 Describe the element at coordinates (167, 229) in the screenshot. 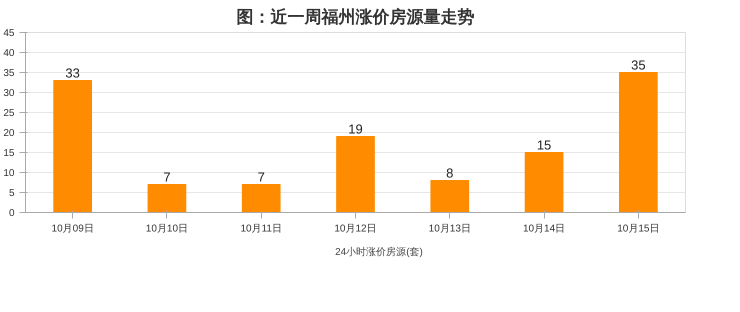

I see `x-tick-label: 10月10日` at that location.